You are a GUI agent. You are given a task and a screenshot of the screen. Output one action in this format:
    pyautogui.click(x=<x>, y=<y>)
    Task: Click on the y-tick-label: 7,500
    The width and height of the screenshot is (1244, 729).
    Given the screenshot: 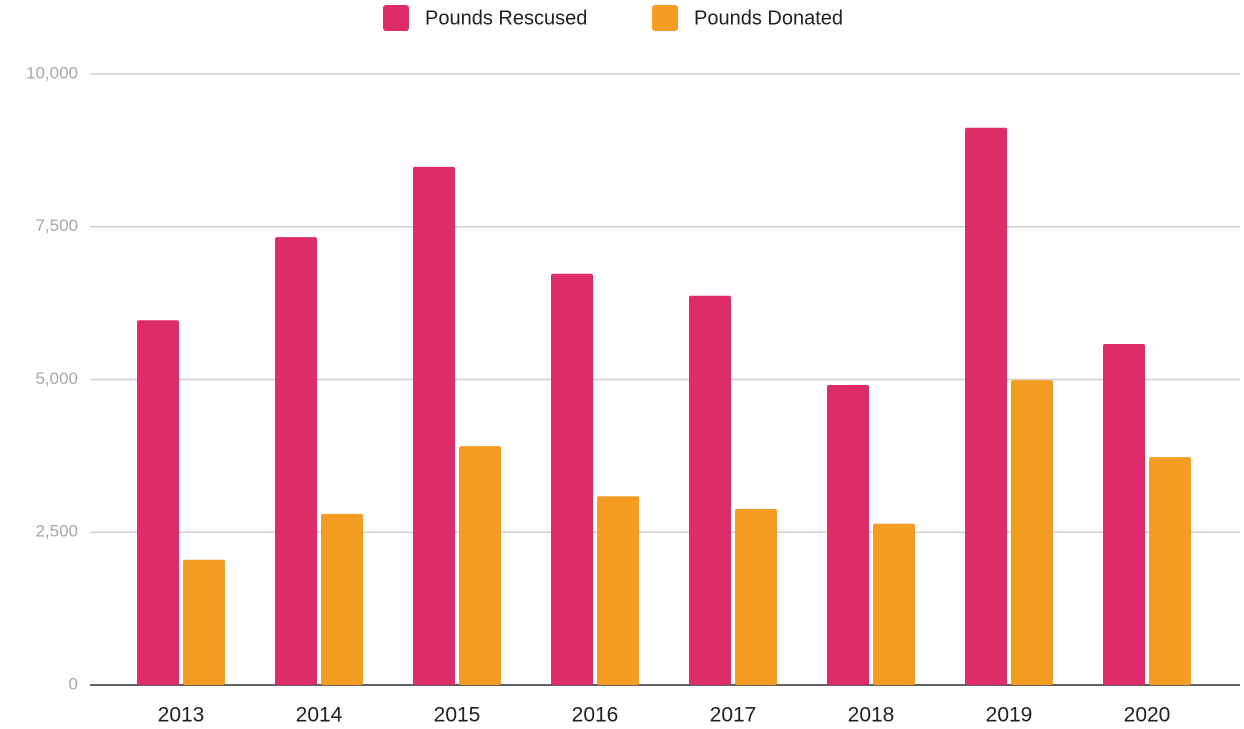 What is the action you would take?
    pyautogui.click(x=56, y=225)
    